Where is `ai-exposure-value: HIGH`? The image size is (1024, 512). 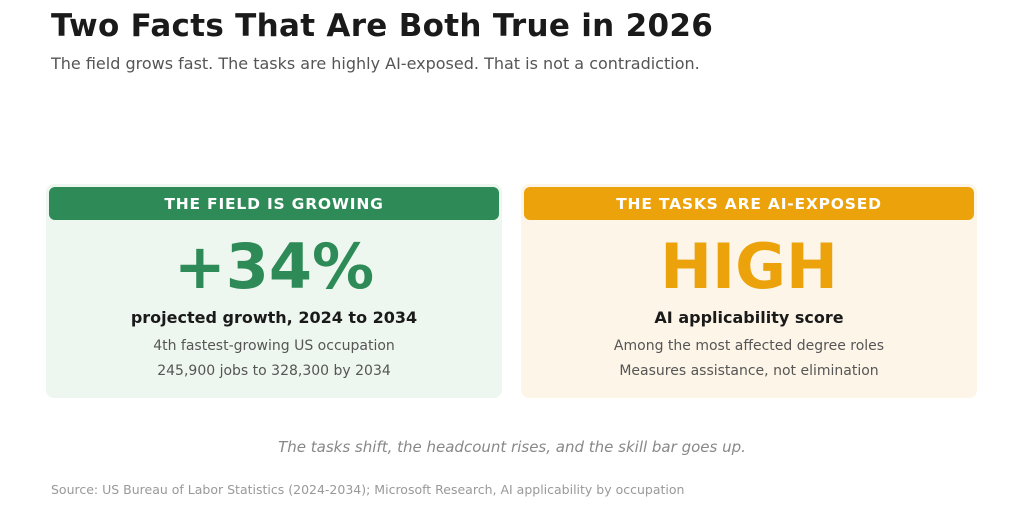 ai-exposure-value: HIGH is located at coordinates (749, 266).